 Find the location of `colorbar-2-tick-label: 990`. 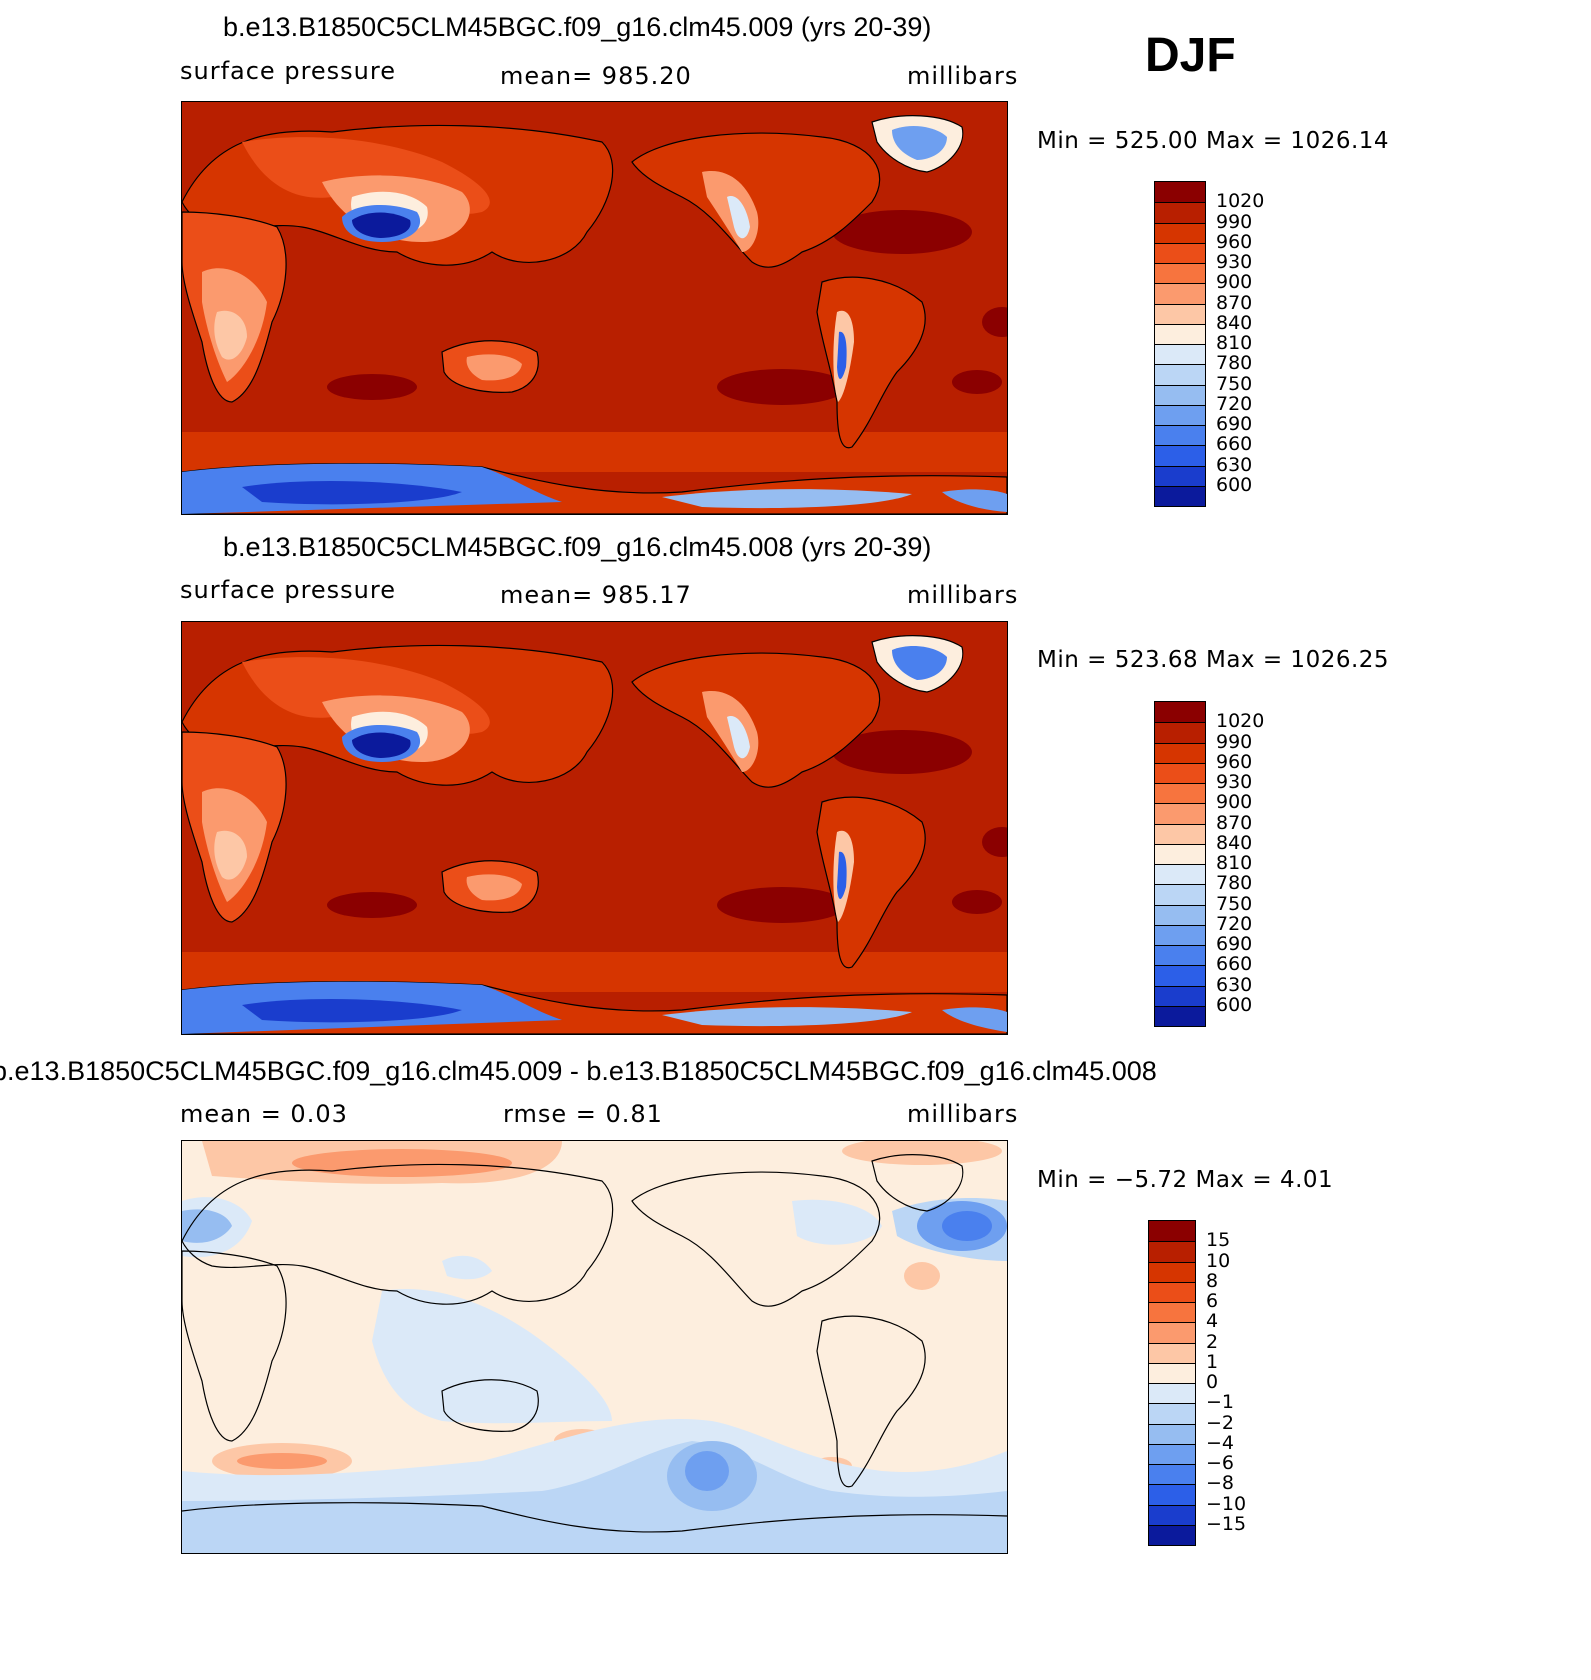

colorbar-2-tick-label: 990 is located at coordinates (1234, 741).